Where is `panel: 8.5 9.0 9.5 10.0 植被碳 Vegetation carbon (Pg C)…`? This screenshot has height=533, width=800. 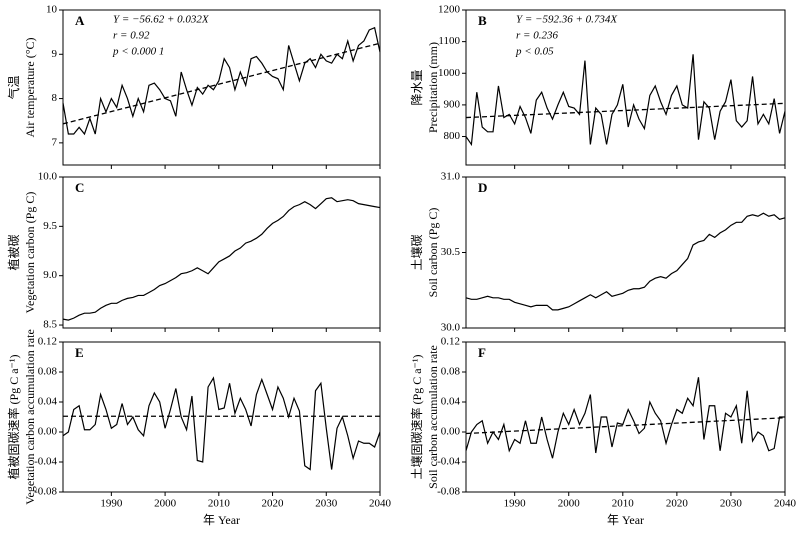
panel: 8.5 9.0 9.5 10.0 植被碳 Vegetation carbon (Pg C)… is located at coordinates (193, 251).